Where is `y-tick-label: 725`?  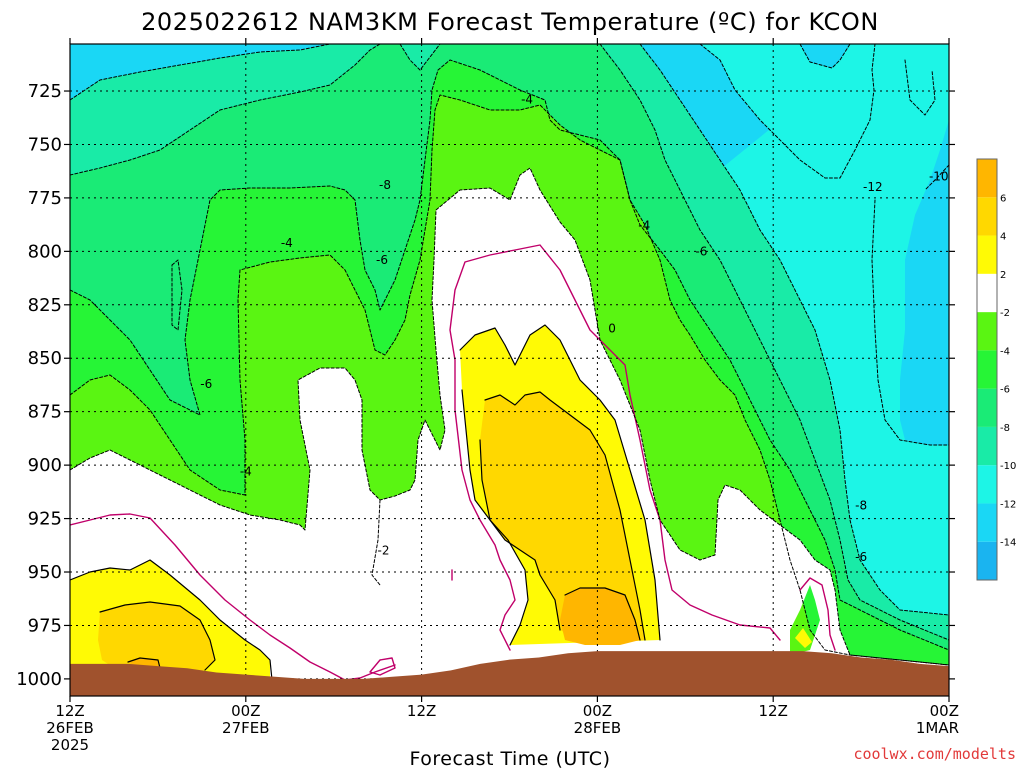
y-tick-label: 725 is located at coordinates (45, 91).